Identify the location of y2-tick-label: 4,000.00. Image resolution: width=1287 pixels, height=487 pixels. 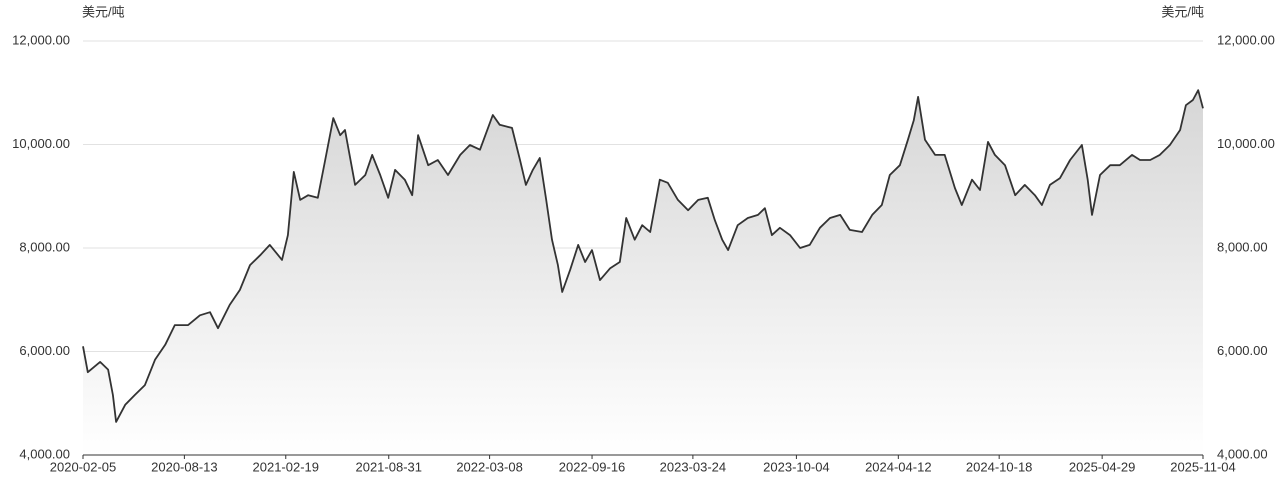
(1242, 453).